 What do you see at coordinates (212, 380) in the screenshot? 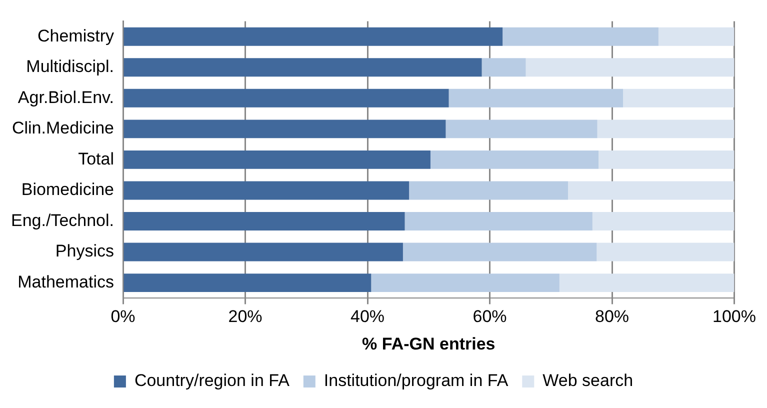
I see `legend-label: Country/region in FA` at bounding box center [212, 380].